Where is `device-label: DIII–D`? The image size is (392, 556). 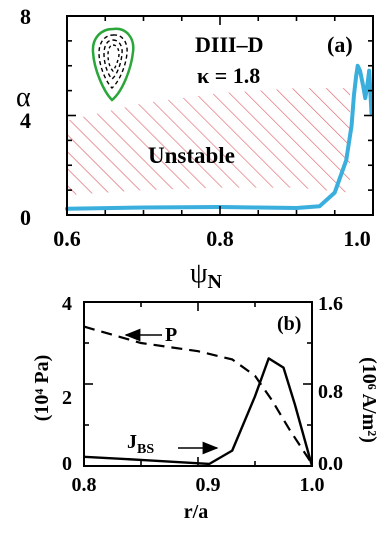 device-label: DIII–D is located at coordinates (229, 44).